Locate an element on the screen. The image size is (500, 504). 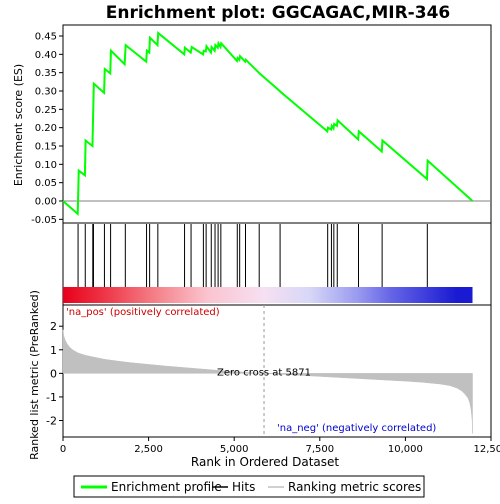
ranked-color-bar is located at coordinates (268, 295).